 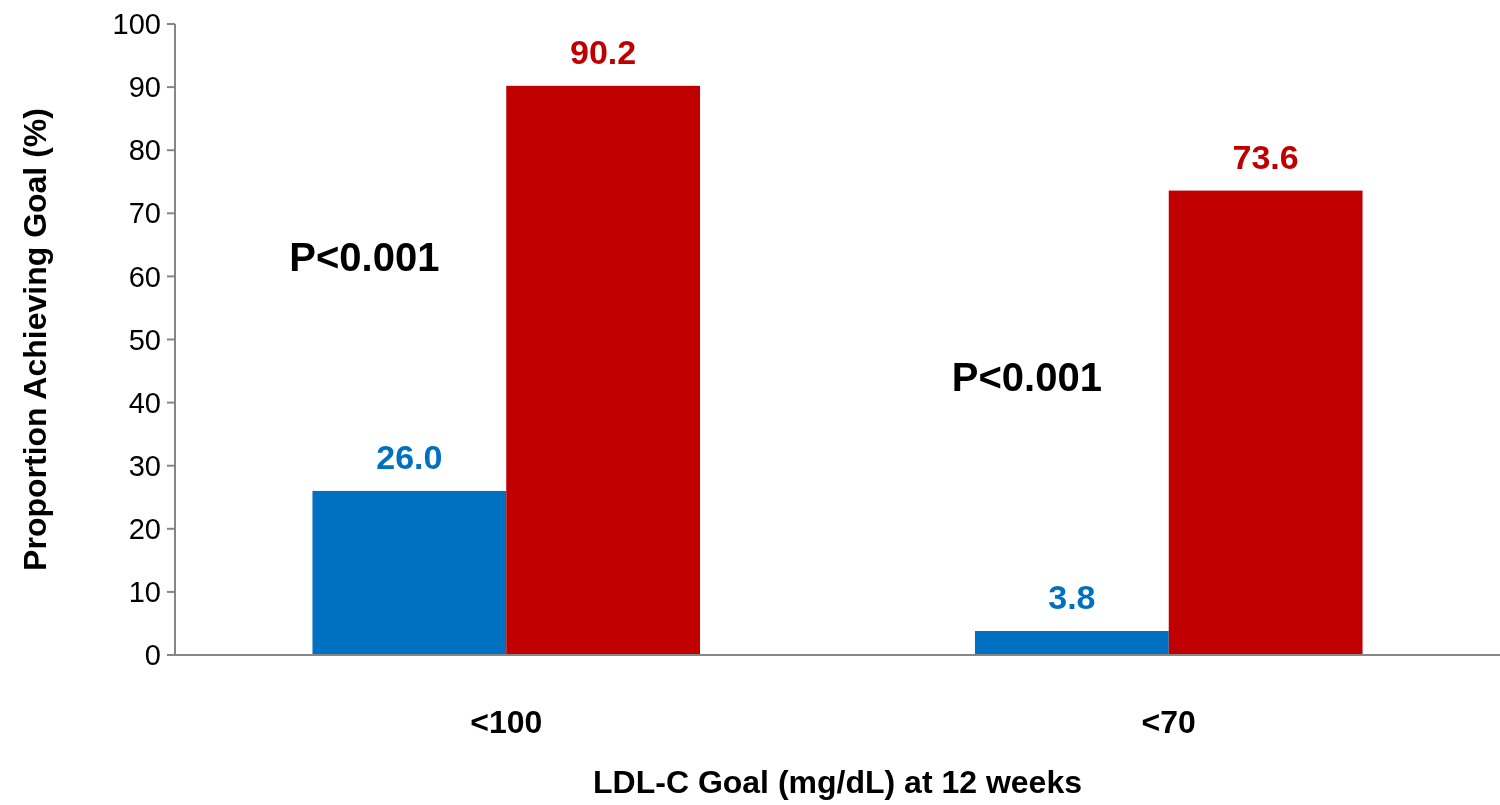 What do you see at coordinates (603, 51) in the screenshot?
I see `data-label: 90.2` at bounding box center [603, 51].